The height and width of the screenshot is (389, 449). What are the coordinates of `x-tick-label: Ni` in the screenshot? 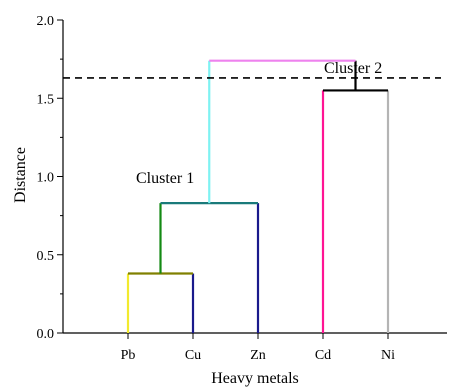 It's located at (388, 355).